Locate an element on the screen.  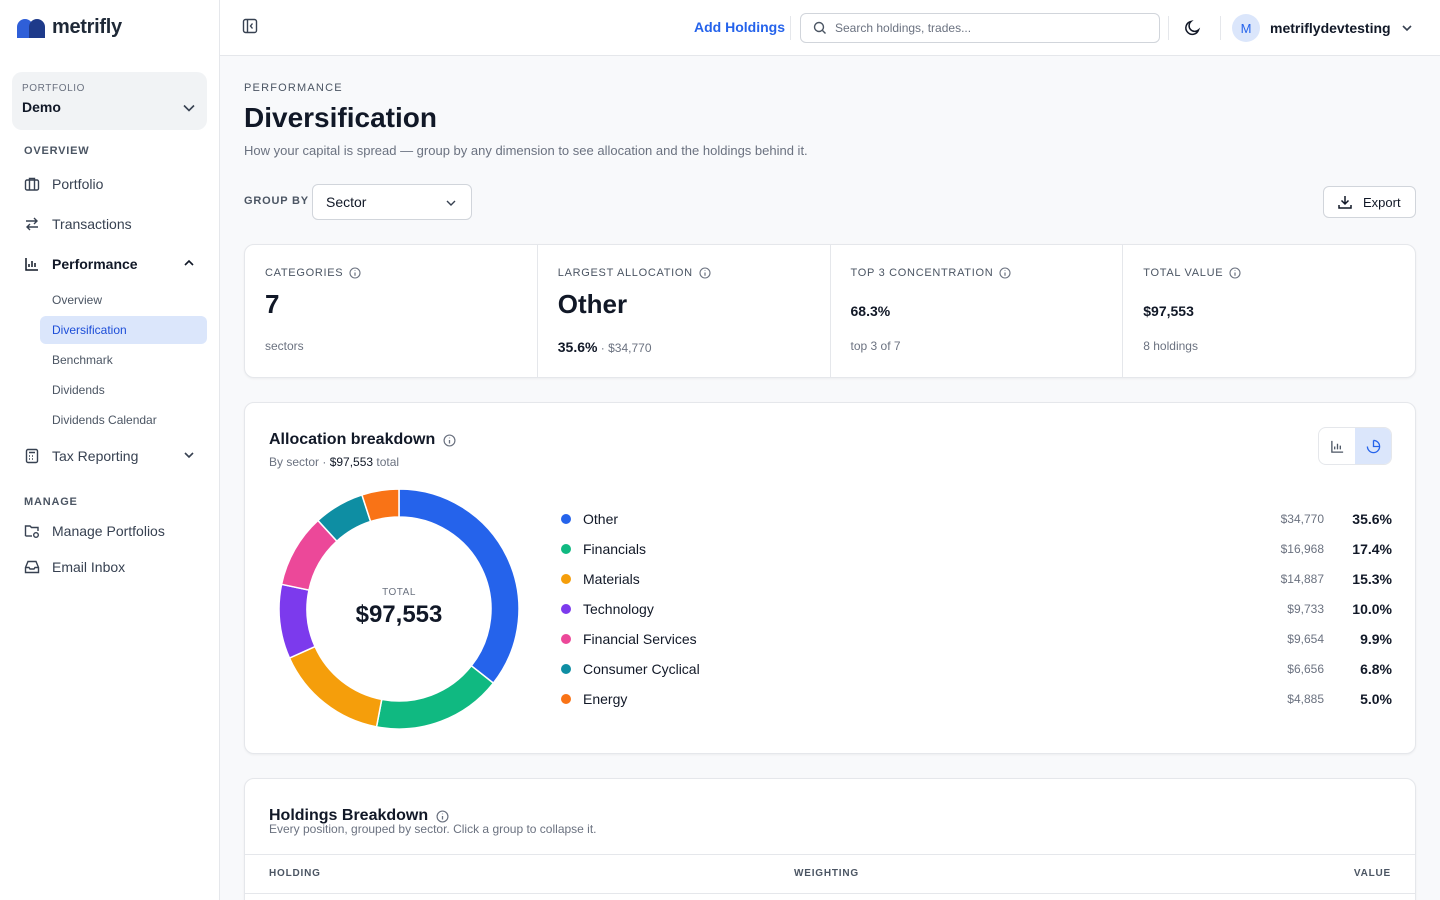
legend-label: Energy is located at coordinates (605, 699).